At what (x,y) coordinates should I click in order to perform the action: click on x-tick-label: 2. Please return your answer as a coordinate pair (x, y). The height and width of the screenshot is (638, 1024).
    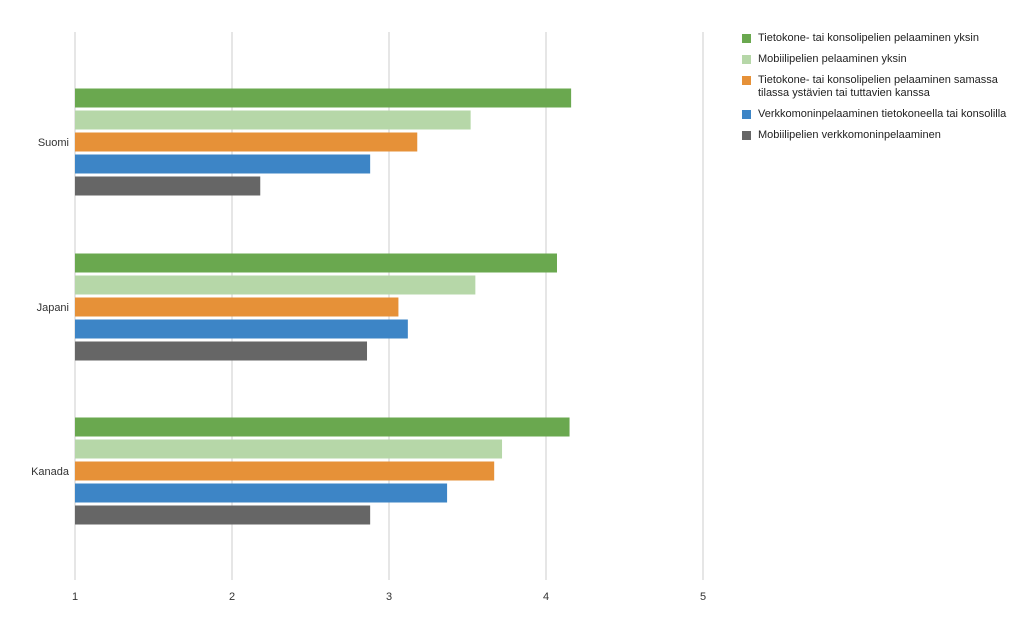
    Looking at the image, I should click on (232, 597).